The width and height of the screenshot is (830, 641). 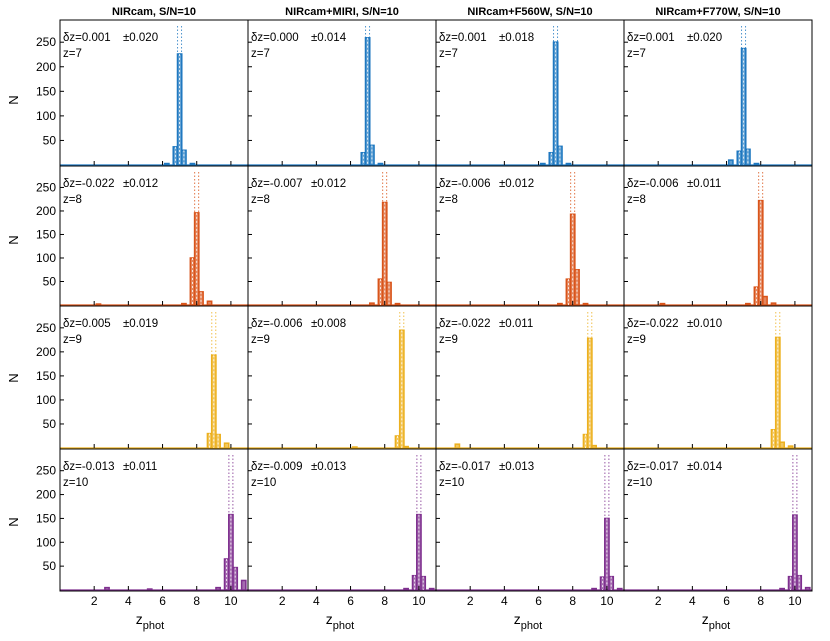 I want to click on histogram-panel: δz=-0.006 ±0.011 z=8, so click(x=718, y=236).